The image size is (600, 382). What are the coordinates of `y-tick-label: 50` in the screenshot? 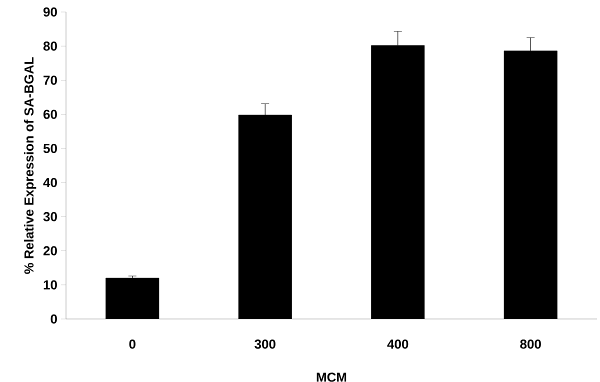 It's located at (50, 149).